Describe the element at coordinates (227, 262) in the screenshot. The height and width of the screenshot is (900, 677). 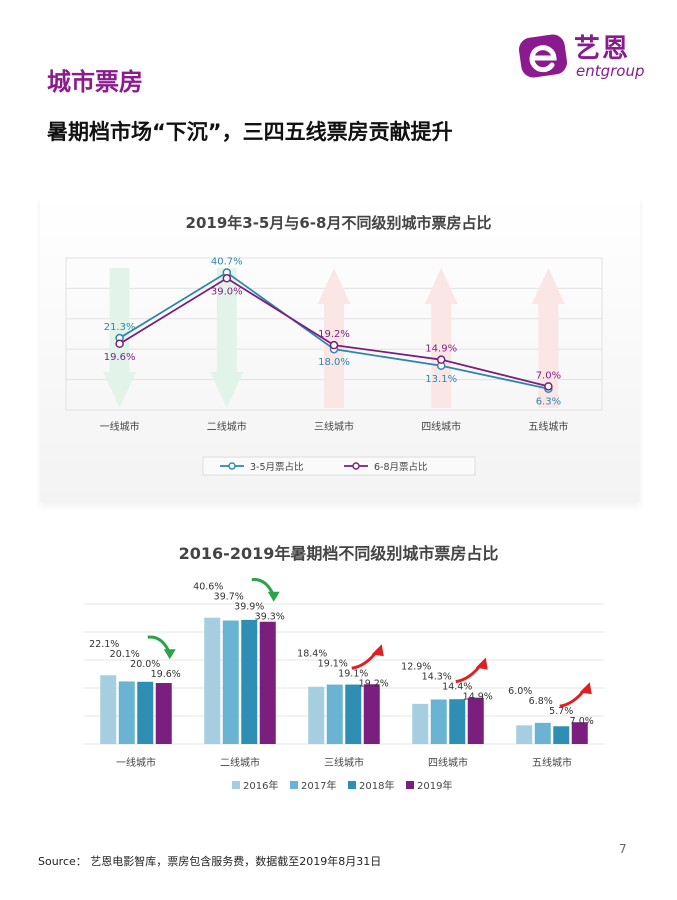
I see `data-label: 40.7%` at that location.